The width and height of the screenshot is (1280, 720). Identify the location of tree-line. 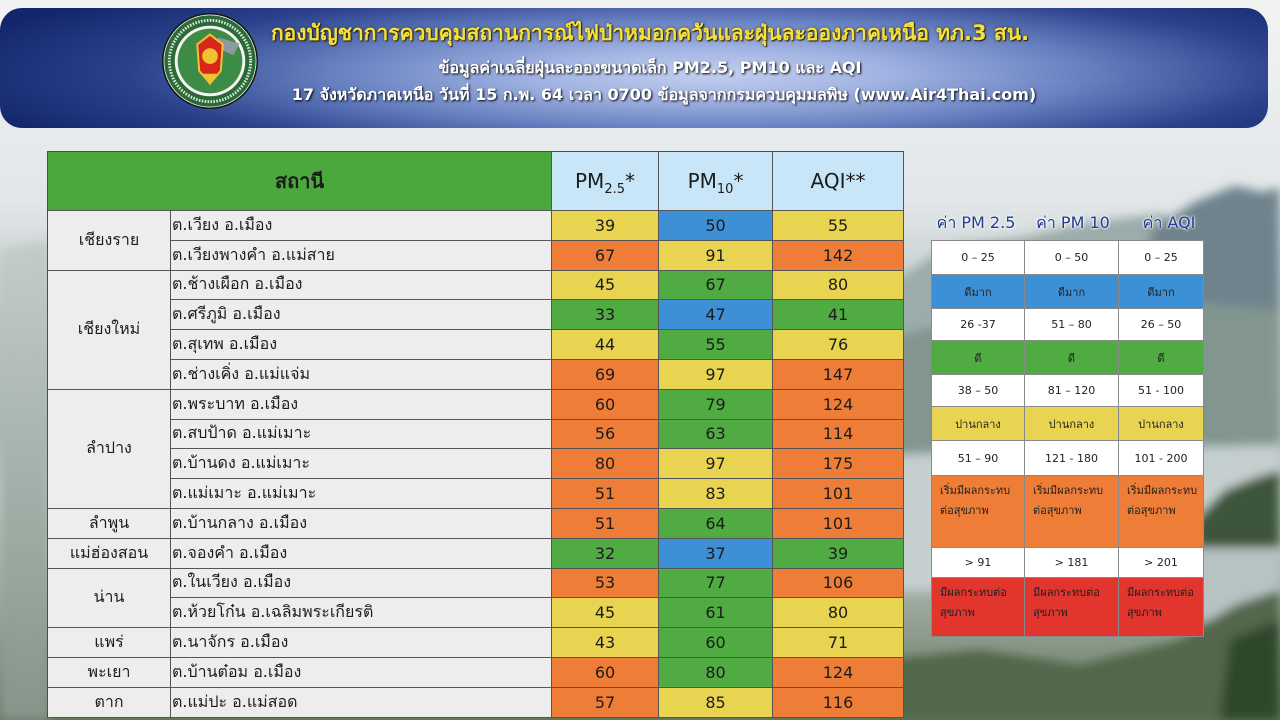
(1237, 509).